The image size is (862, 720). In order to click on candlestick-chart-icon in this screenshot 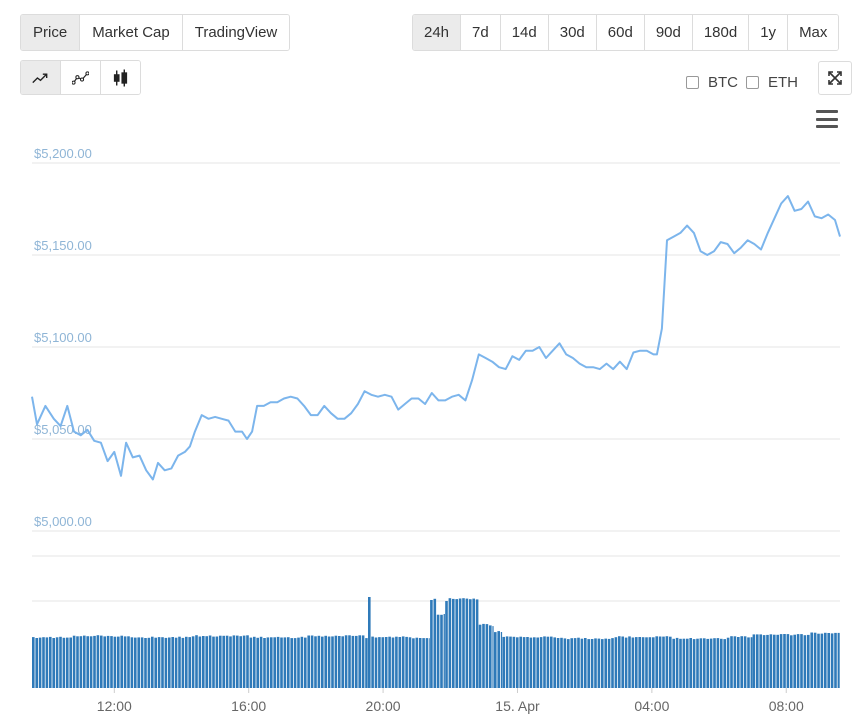, I will do `click(120, 77)`.